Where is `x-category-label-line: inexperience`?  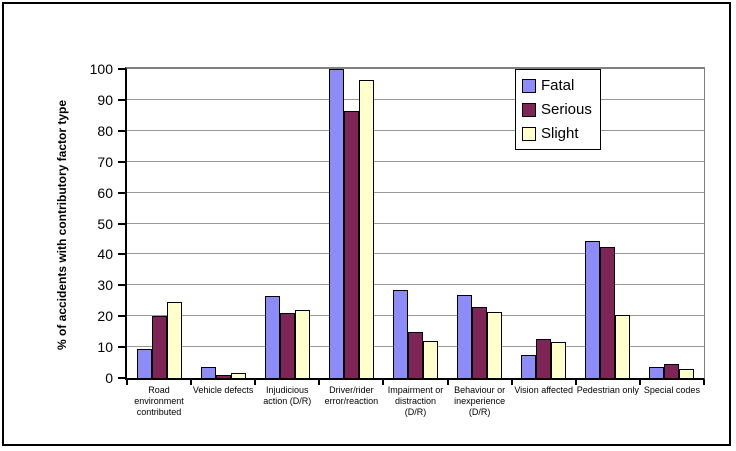
x-category-label-line: inexperience is located at coordinates (480, 400).